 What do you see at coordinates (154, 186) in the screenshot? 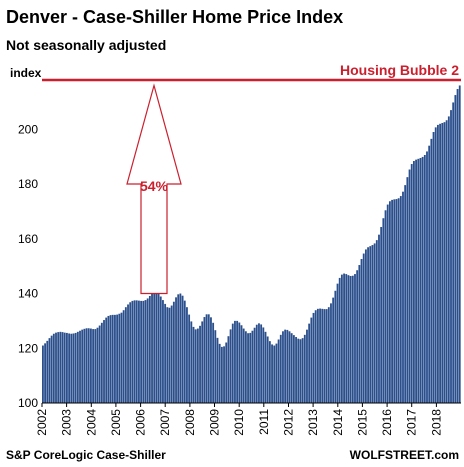
I see `increase-label: 54%` at bounding box center [154, 186].